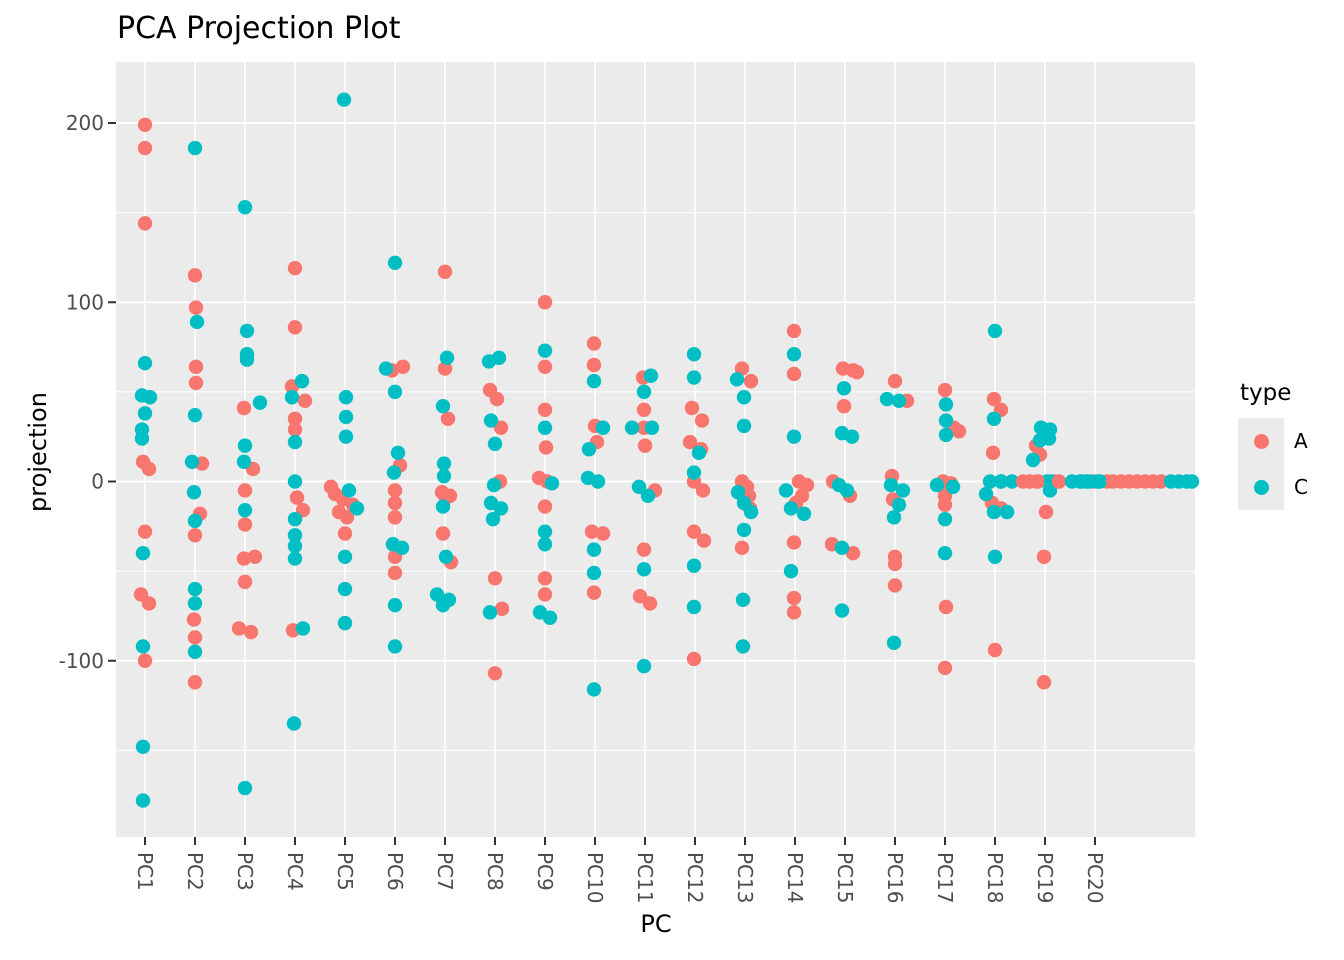  What do you see at coordinates (895, 877) in the screenshot?
I see `x-tick-label: PC16` at bounding box center [895, 877].